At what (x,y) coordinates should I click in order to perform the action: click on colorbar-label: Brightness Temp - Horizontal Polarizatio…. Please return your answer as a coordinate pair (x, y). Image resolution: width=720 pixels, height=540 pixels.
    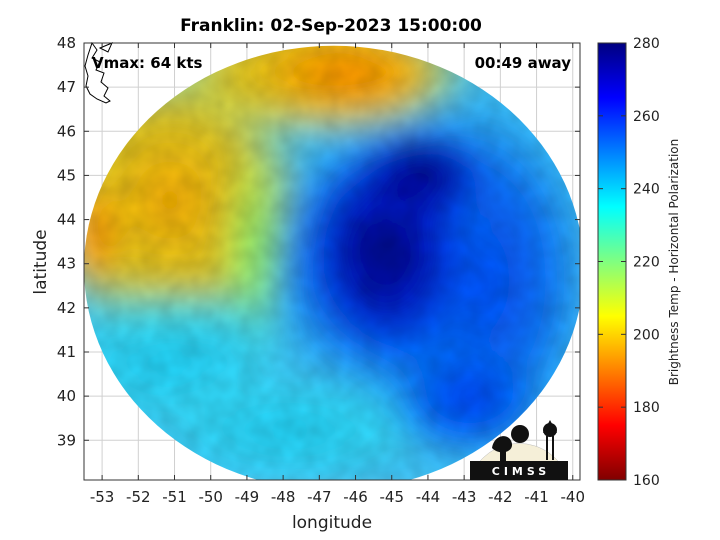
    Looking at the image, I should click on (674, 262).